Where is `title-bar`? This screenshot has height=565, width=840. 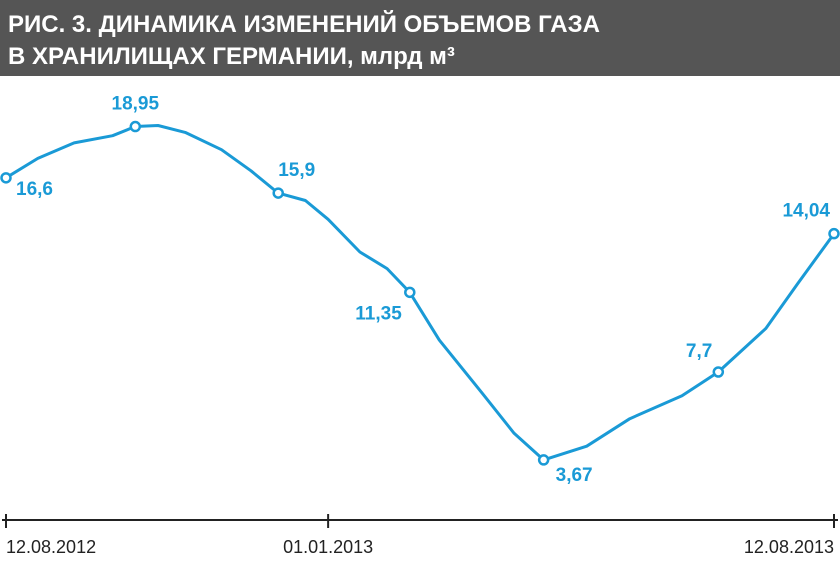
title-bar is located at coordinates (420, 38).